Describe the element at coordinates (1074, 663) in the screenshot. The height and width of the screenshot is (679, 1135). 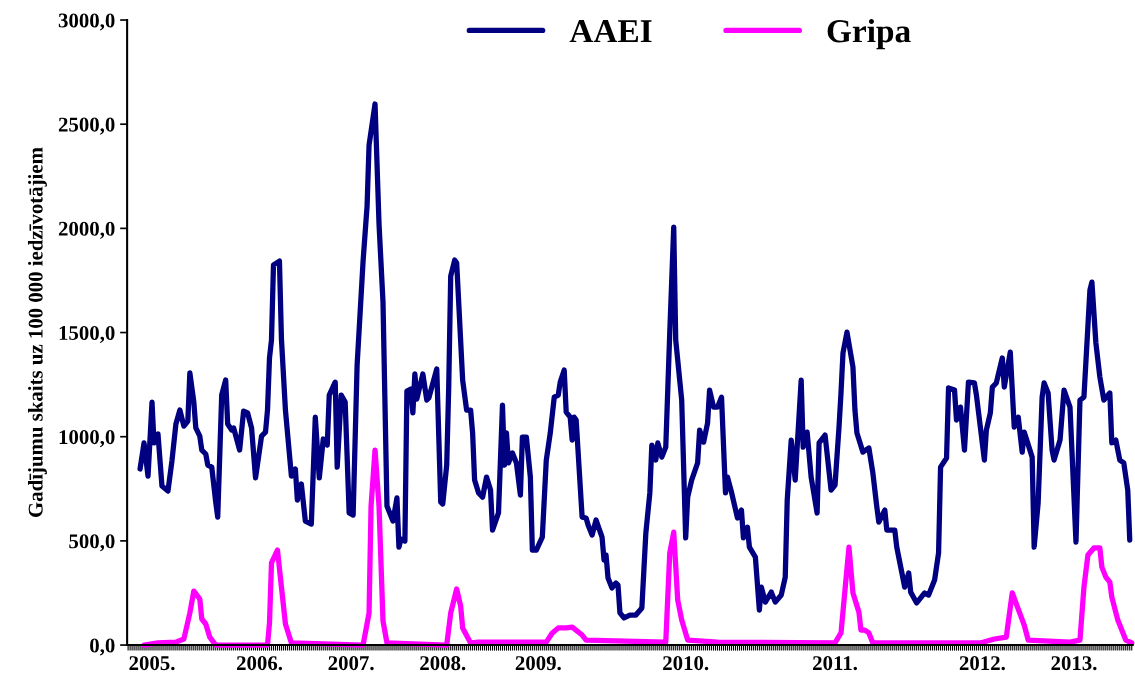
I see `x-tick-label: 2013.` at that location.